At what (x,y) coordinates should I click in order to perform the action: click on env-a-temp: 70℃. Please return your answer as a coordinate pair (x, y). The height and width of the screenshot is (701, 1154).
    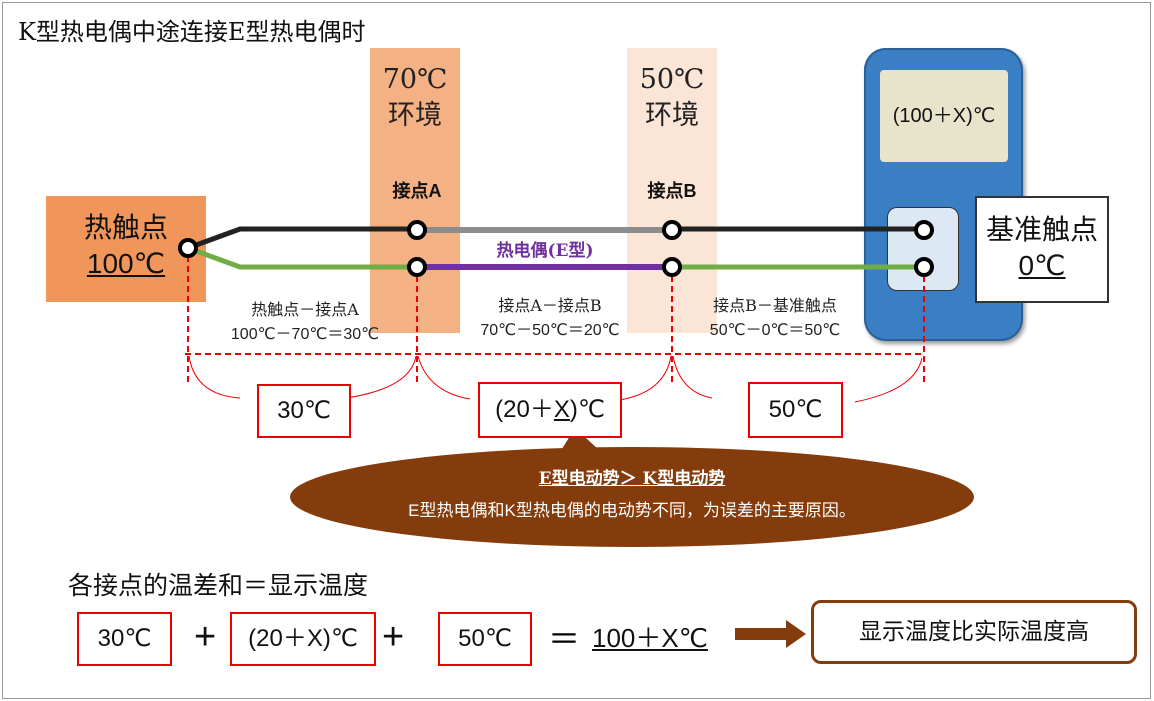
    Looking at the image, I should click on (415, 79).